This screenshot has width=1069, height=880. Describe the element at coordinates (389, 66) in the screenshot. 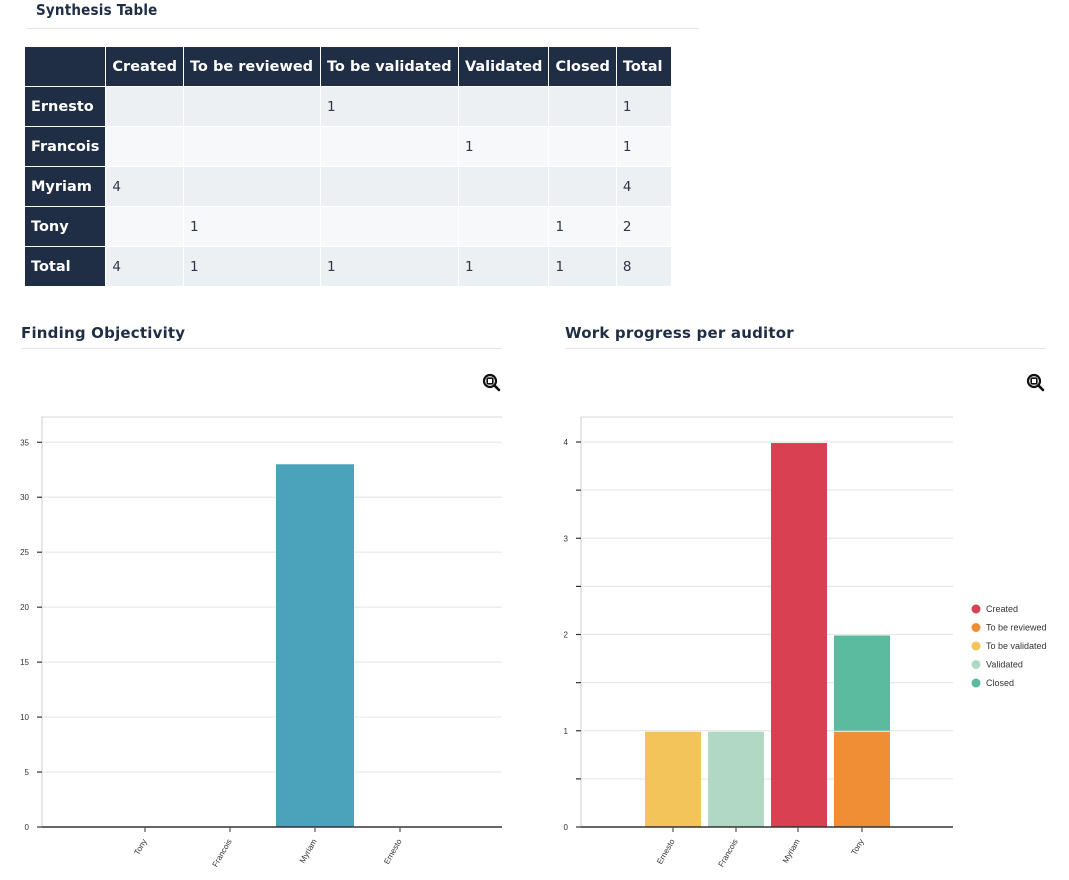

I see `column-header-to-be-validated: To be validated` at that location.